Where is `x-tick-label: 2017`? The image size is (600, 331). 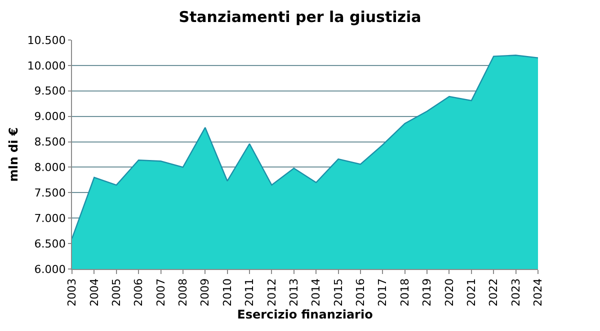 x-tick-label: 2017 is located at coordinates (383, 292).